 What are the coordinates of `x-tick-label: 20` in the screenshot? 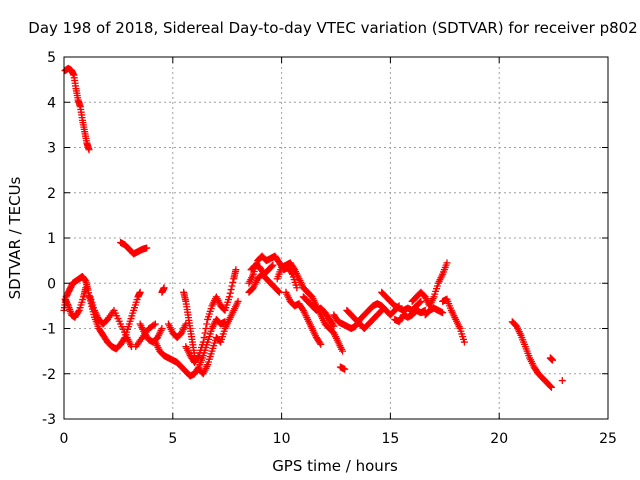 It's located at (499, 439).